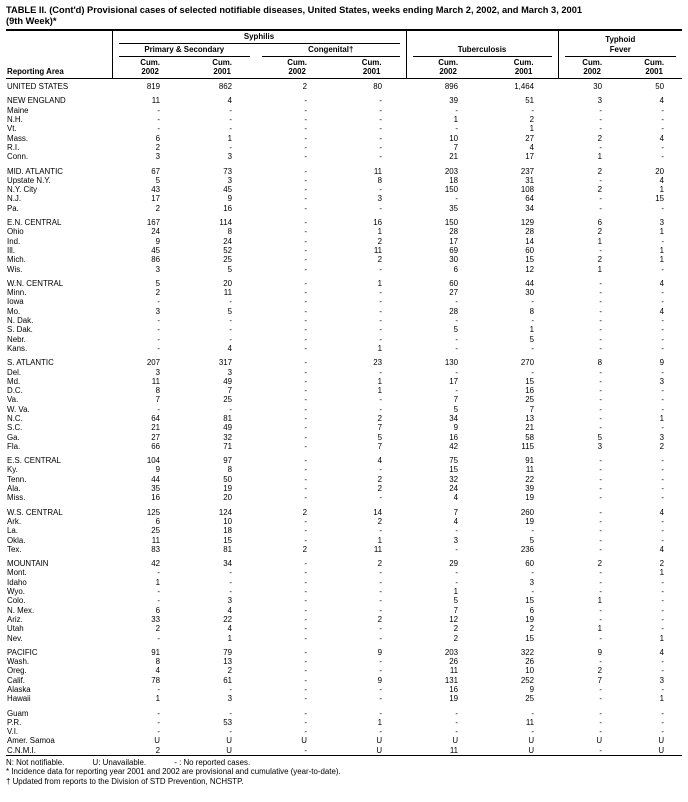 This screenshot has width=688, height=802. Describe the element at coordinates (155, 232) in the screenshot. I see `value-cell: 24` at that location.